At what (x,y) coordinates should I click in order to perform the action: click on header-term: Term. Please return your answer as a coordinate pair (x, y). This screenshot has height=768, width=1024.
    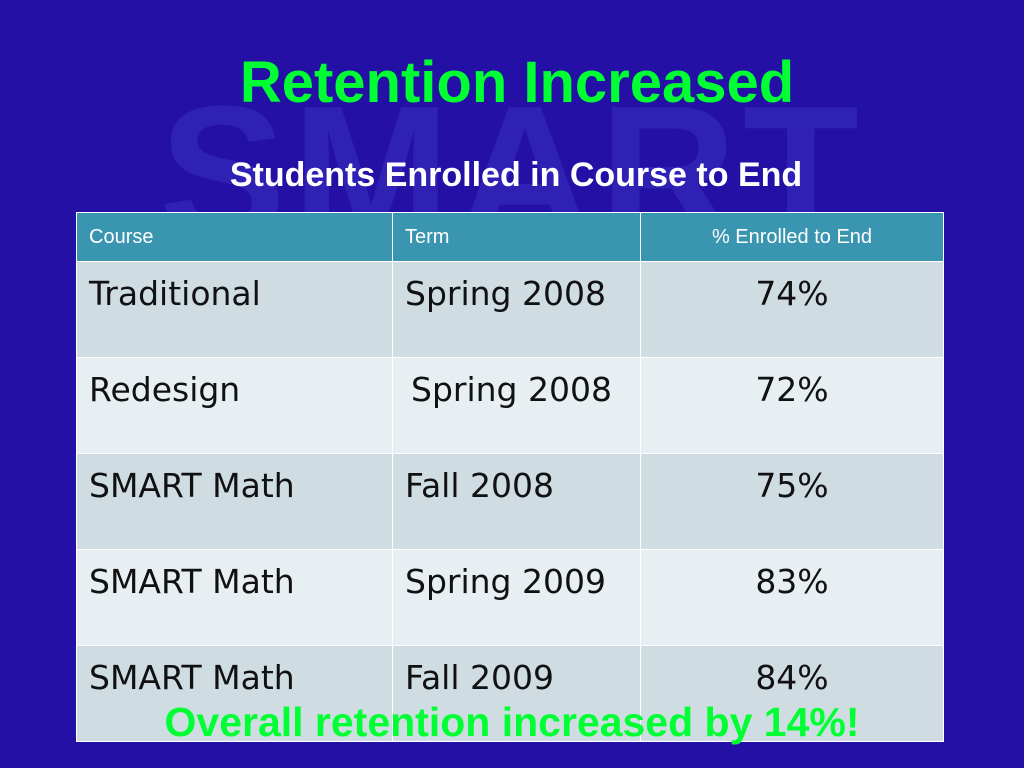
    Looking at the image, I should click on (516, 237).